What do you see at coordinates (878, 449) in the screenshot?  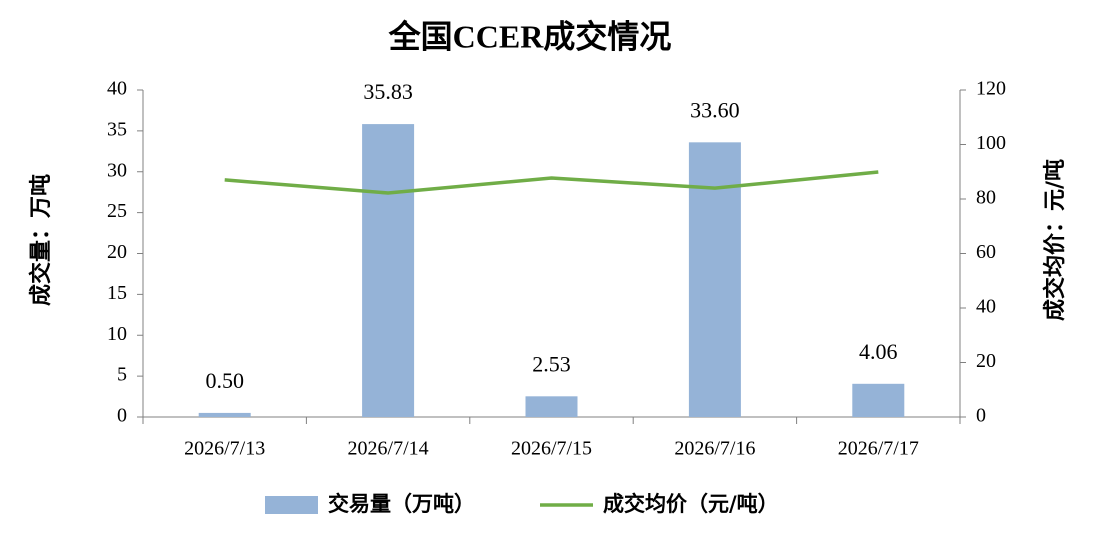 I see `x-tick-label: 2026/7/17` at bounding box center [878, 449].